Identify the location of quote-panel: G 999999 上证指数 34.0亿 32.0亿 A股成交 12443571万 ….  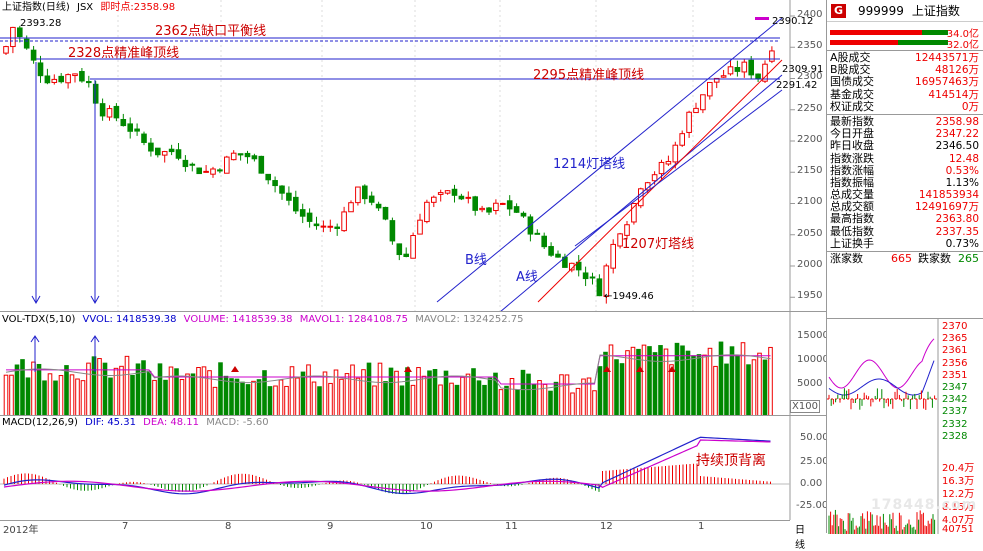
(904, 159).